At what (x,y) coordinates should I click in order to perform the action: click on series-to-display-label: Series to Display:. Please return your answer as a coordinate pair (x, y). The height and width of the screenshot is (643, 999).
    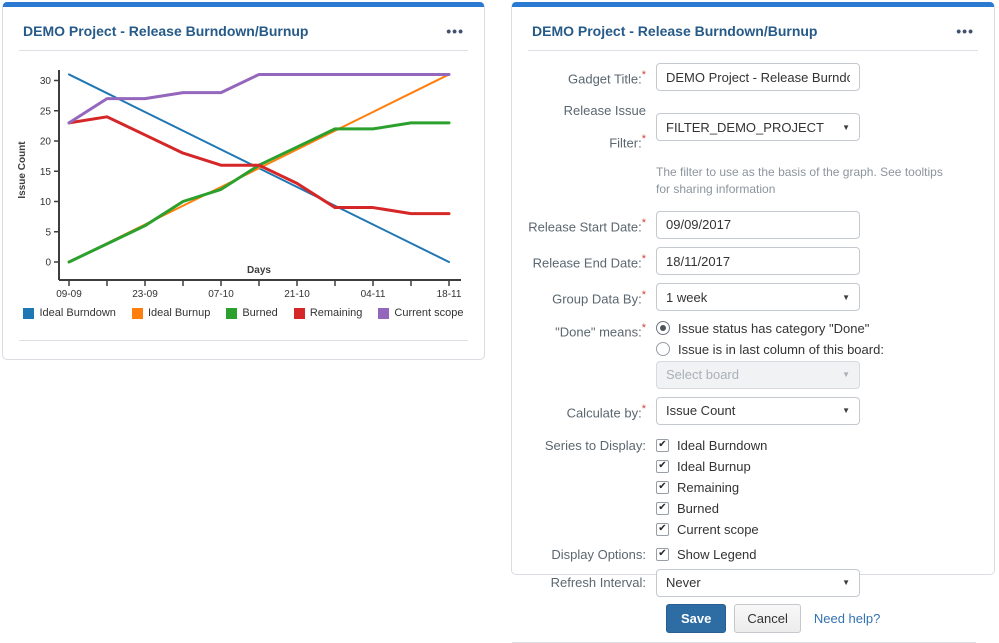
    Looking at the image, I should click on (595, 445).